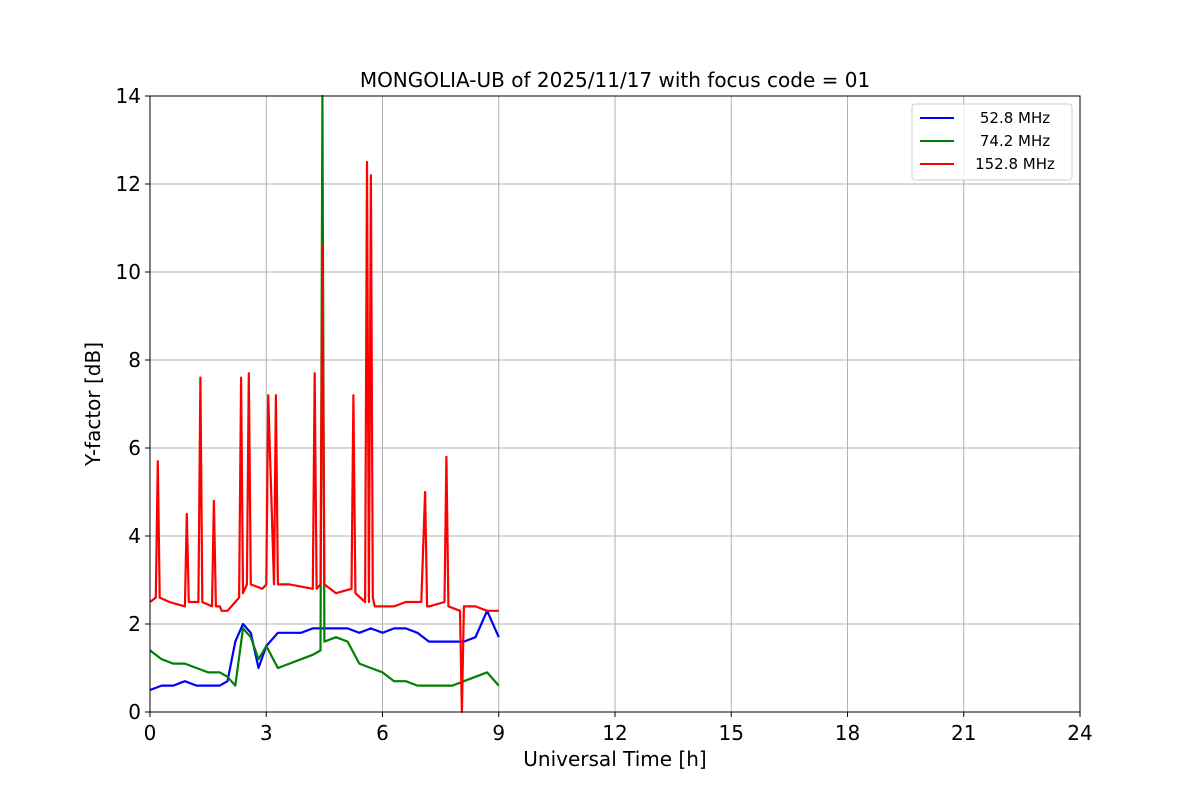 The height and width of the screenshot is (800, 1200). I want to click on series-line-52-8-mhz, so click(324, 650).